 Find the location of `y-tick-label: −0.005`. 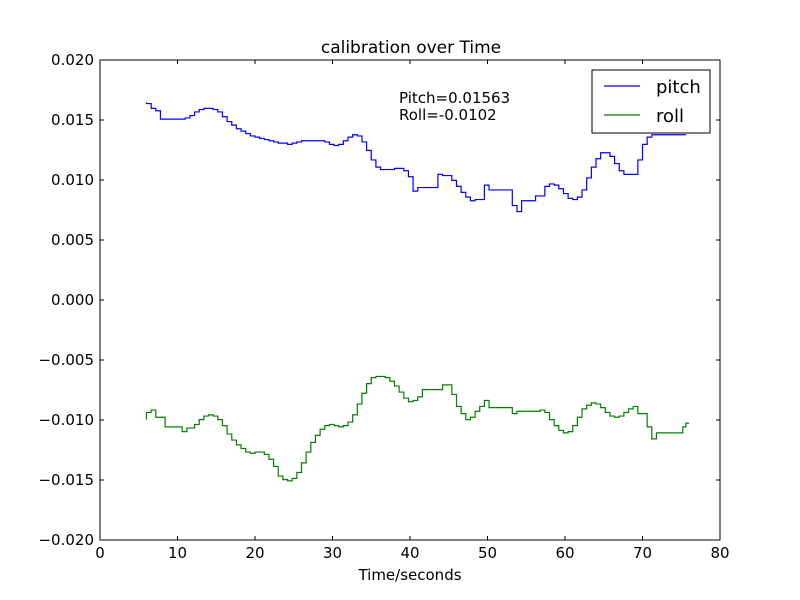

y-tick-label: −0.005 is located at coordinates (66, 360).